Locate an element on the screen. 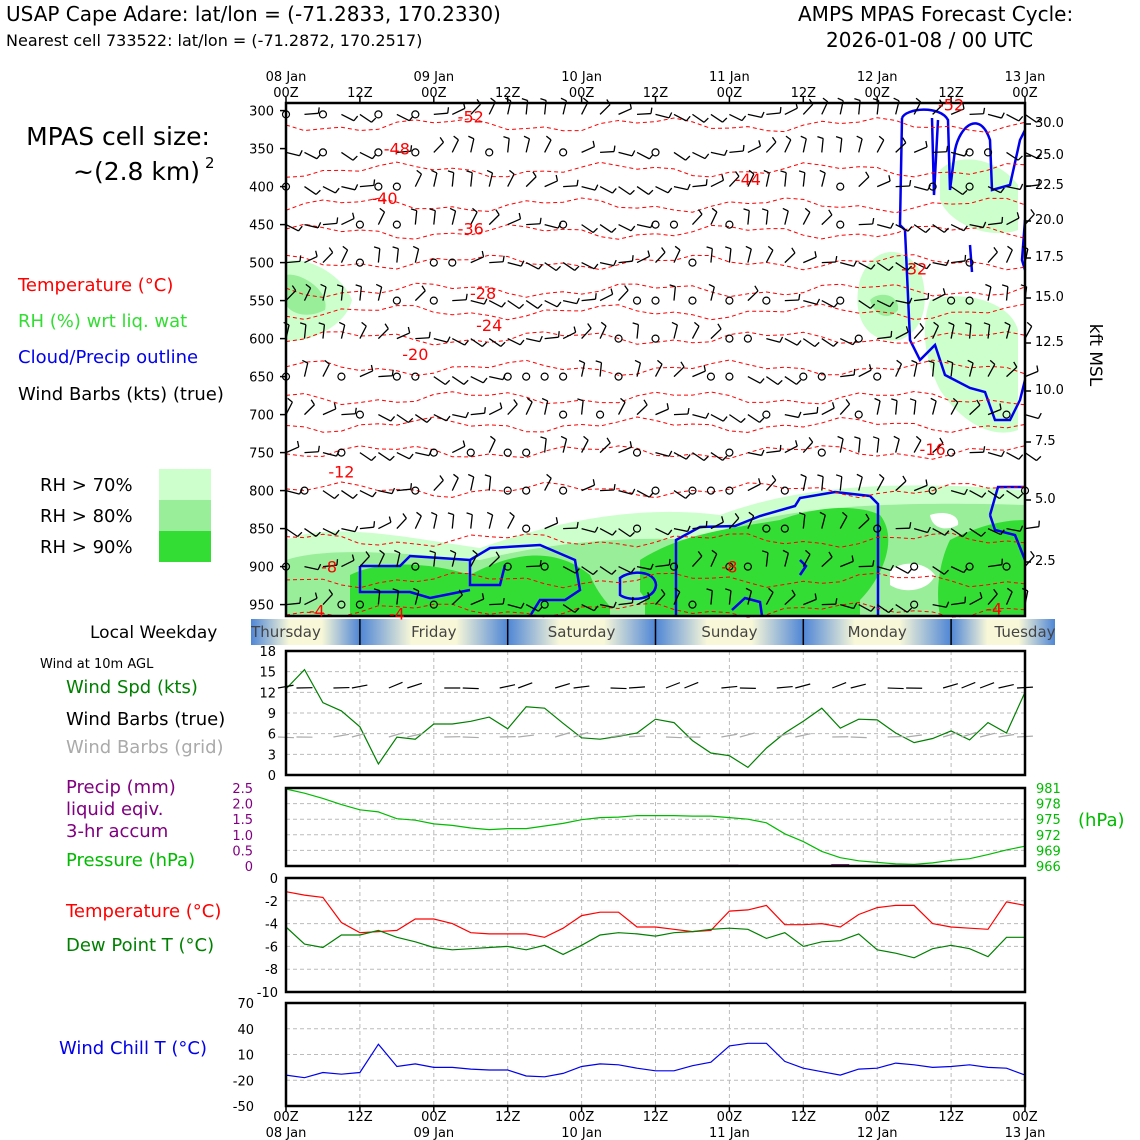 The image size is (1140, 1140). mpas-cell-superscript: 2 is located at coordinates (210, 163).